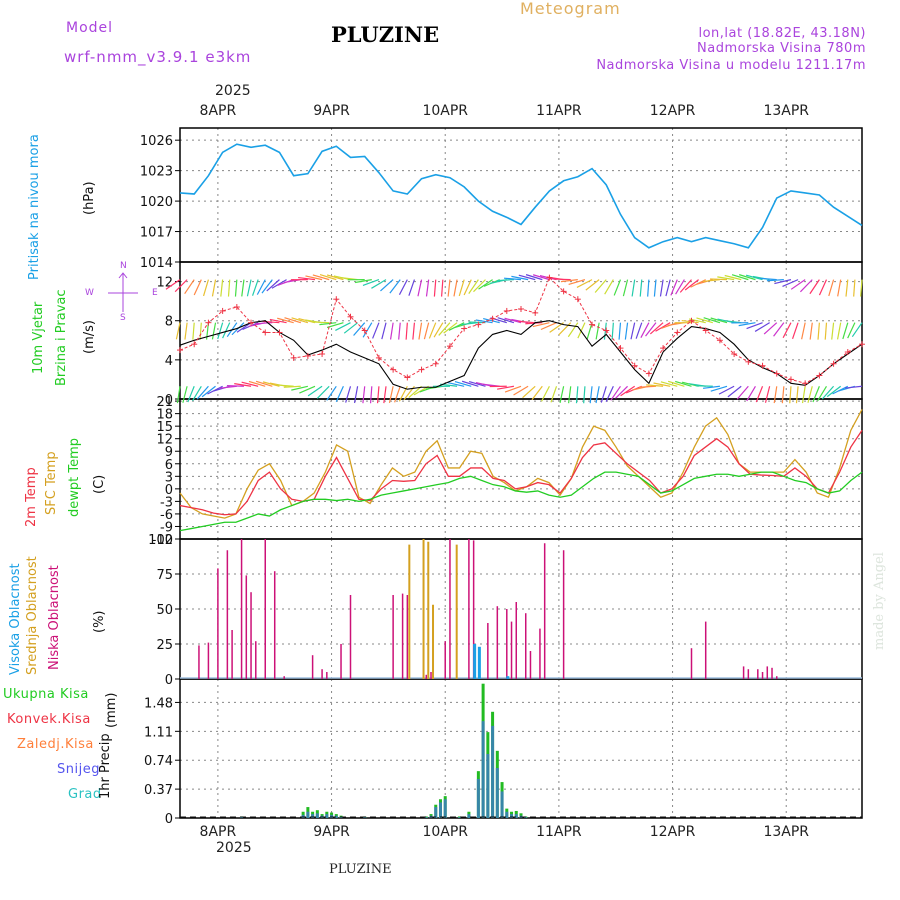 The height and width of the screenshot is (900, 900). What do you see at coordinates (233, 91) in the screenshot?
I see `top-year: 2025` at bounding box center [233, 91].